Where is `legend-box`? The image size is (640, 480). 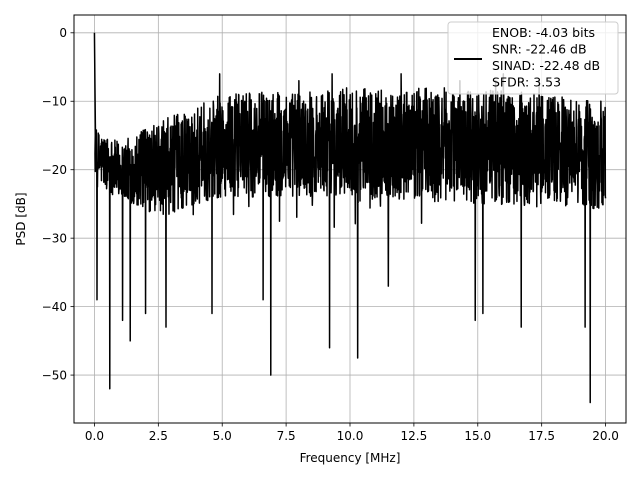
legend-box is located at coordinates (533, 58).